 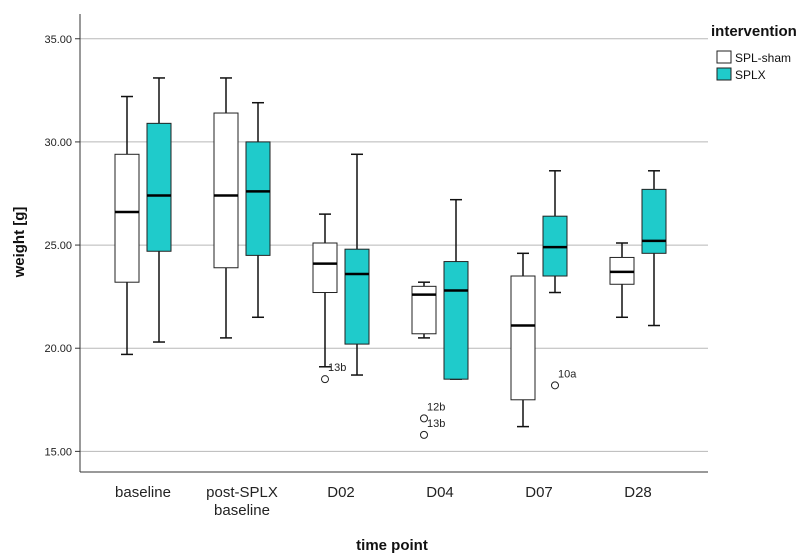 What do you see at coordinates (567, 374) in the screenshot?
I see `outlier-label: 10a` at bounding box center [567, 374].